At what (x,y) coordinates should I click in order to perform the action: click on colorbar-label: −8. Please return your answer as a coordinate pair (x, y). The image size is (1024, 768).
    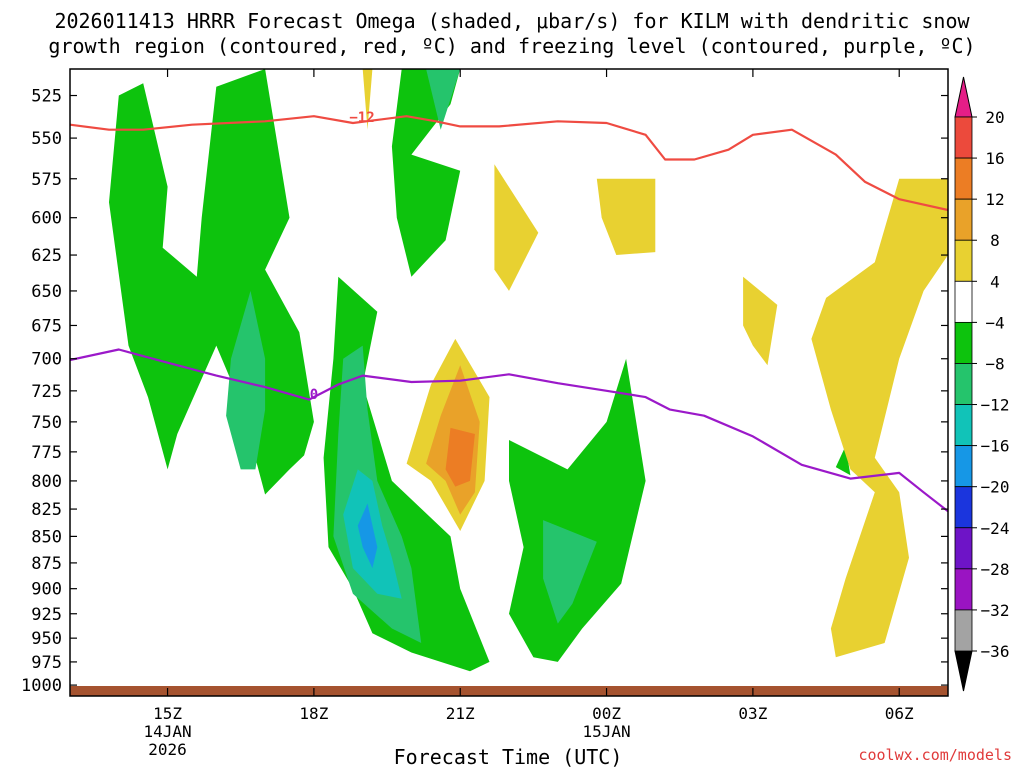
    Looking at the image, I should click on (994, 363).